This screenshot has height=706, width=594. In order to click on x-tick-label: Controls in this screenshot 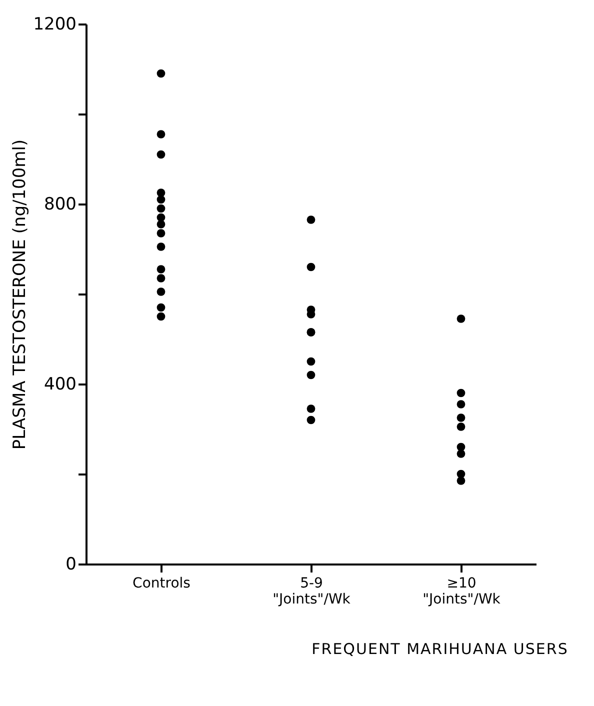, I will do `click(161, 584)`.